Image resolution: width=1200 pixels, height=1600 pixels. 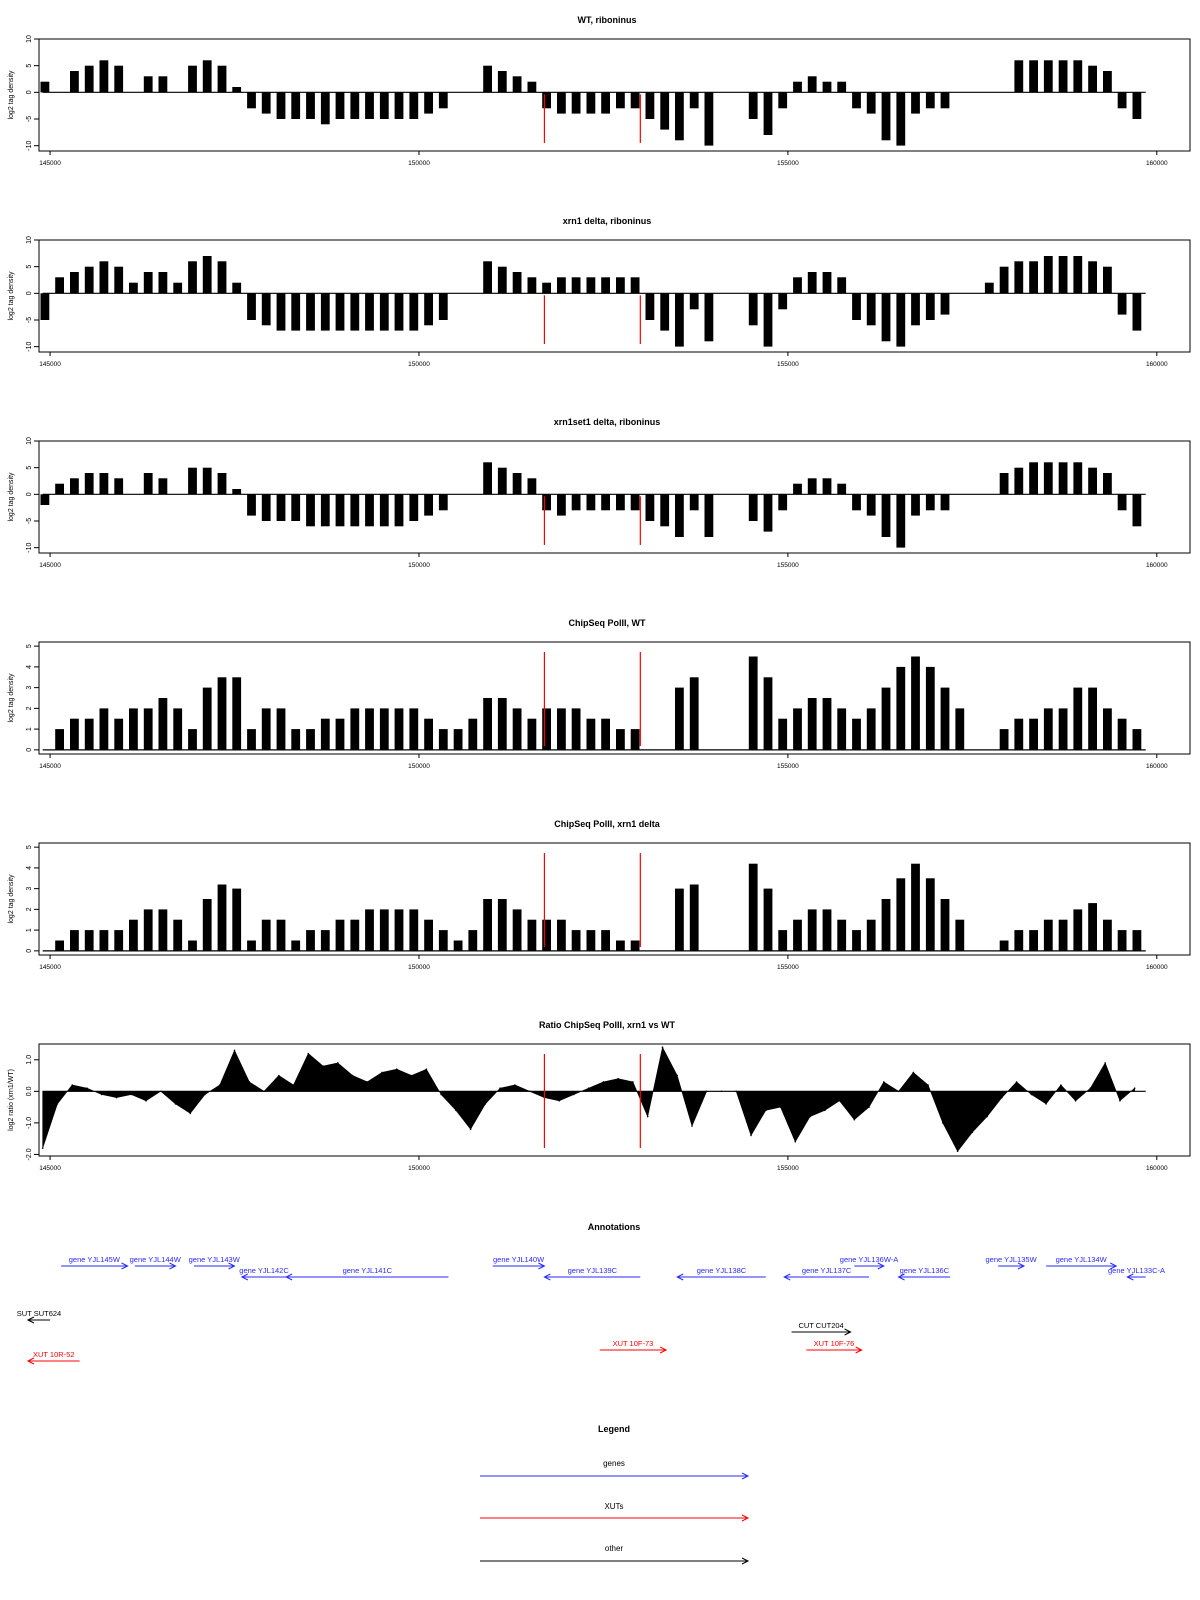 I want to click on y-tick-label: 10, so click(x=29, y=240).